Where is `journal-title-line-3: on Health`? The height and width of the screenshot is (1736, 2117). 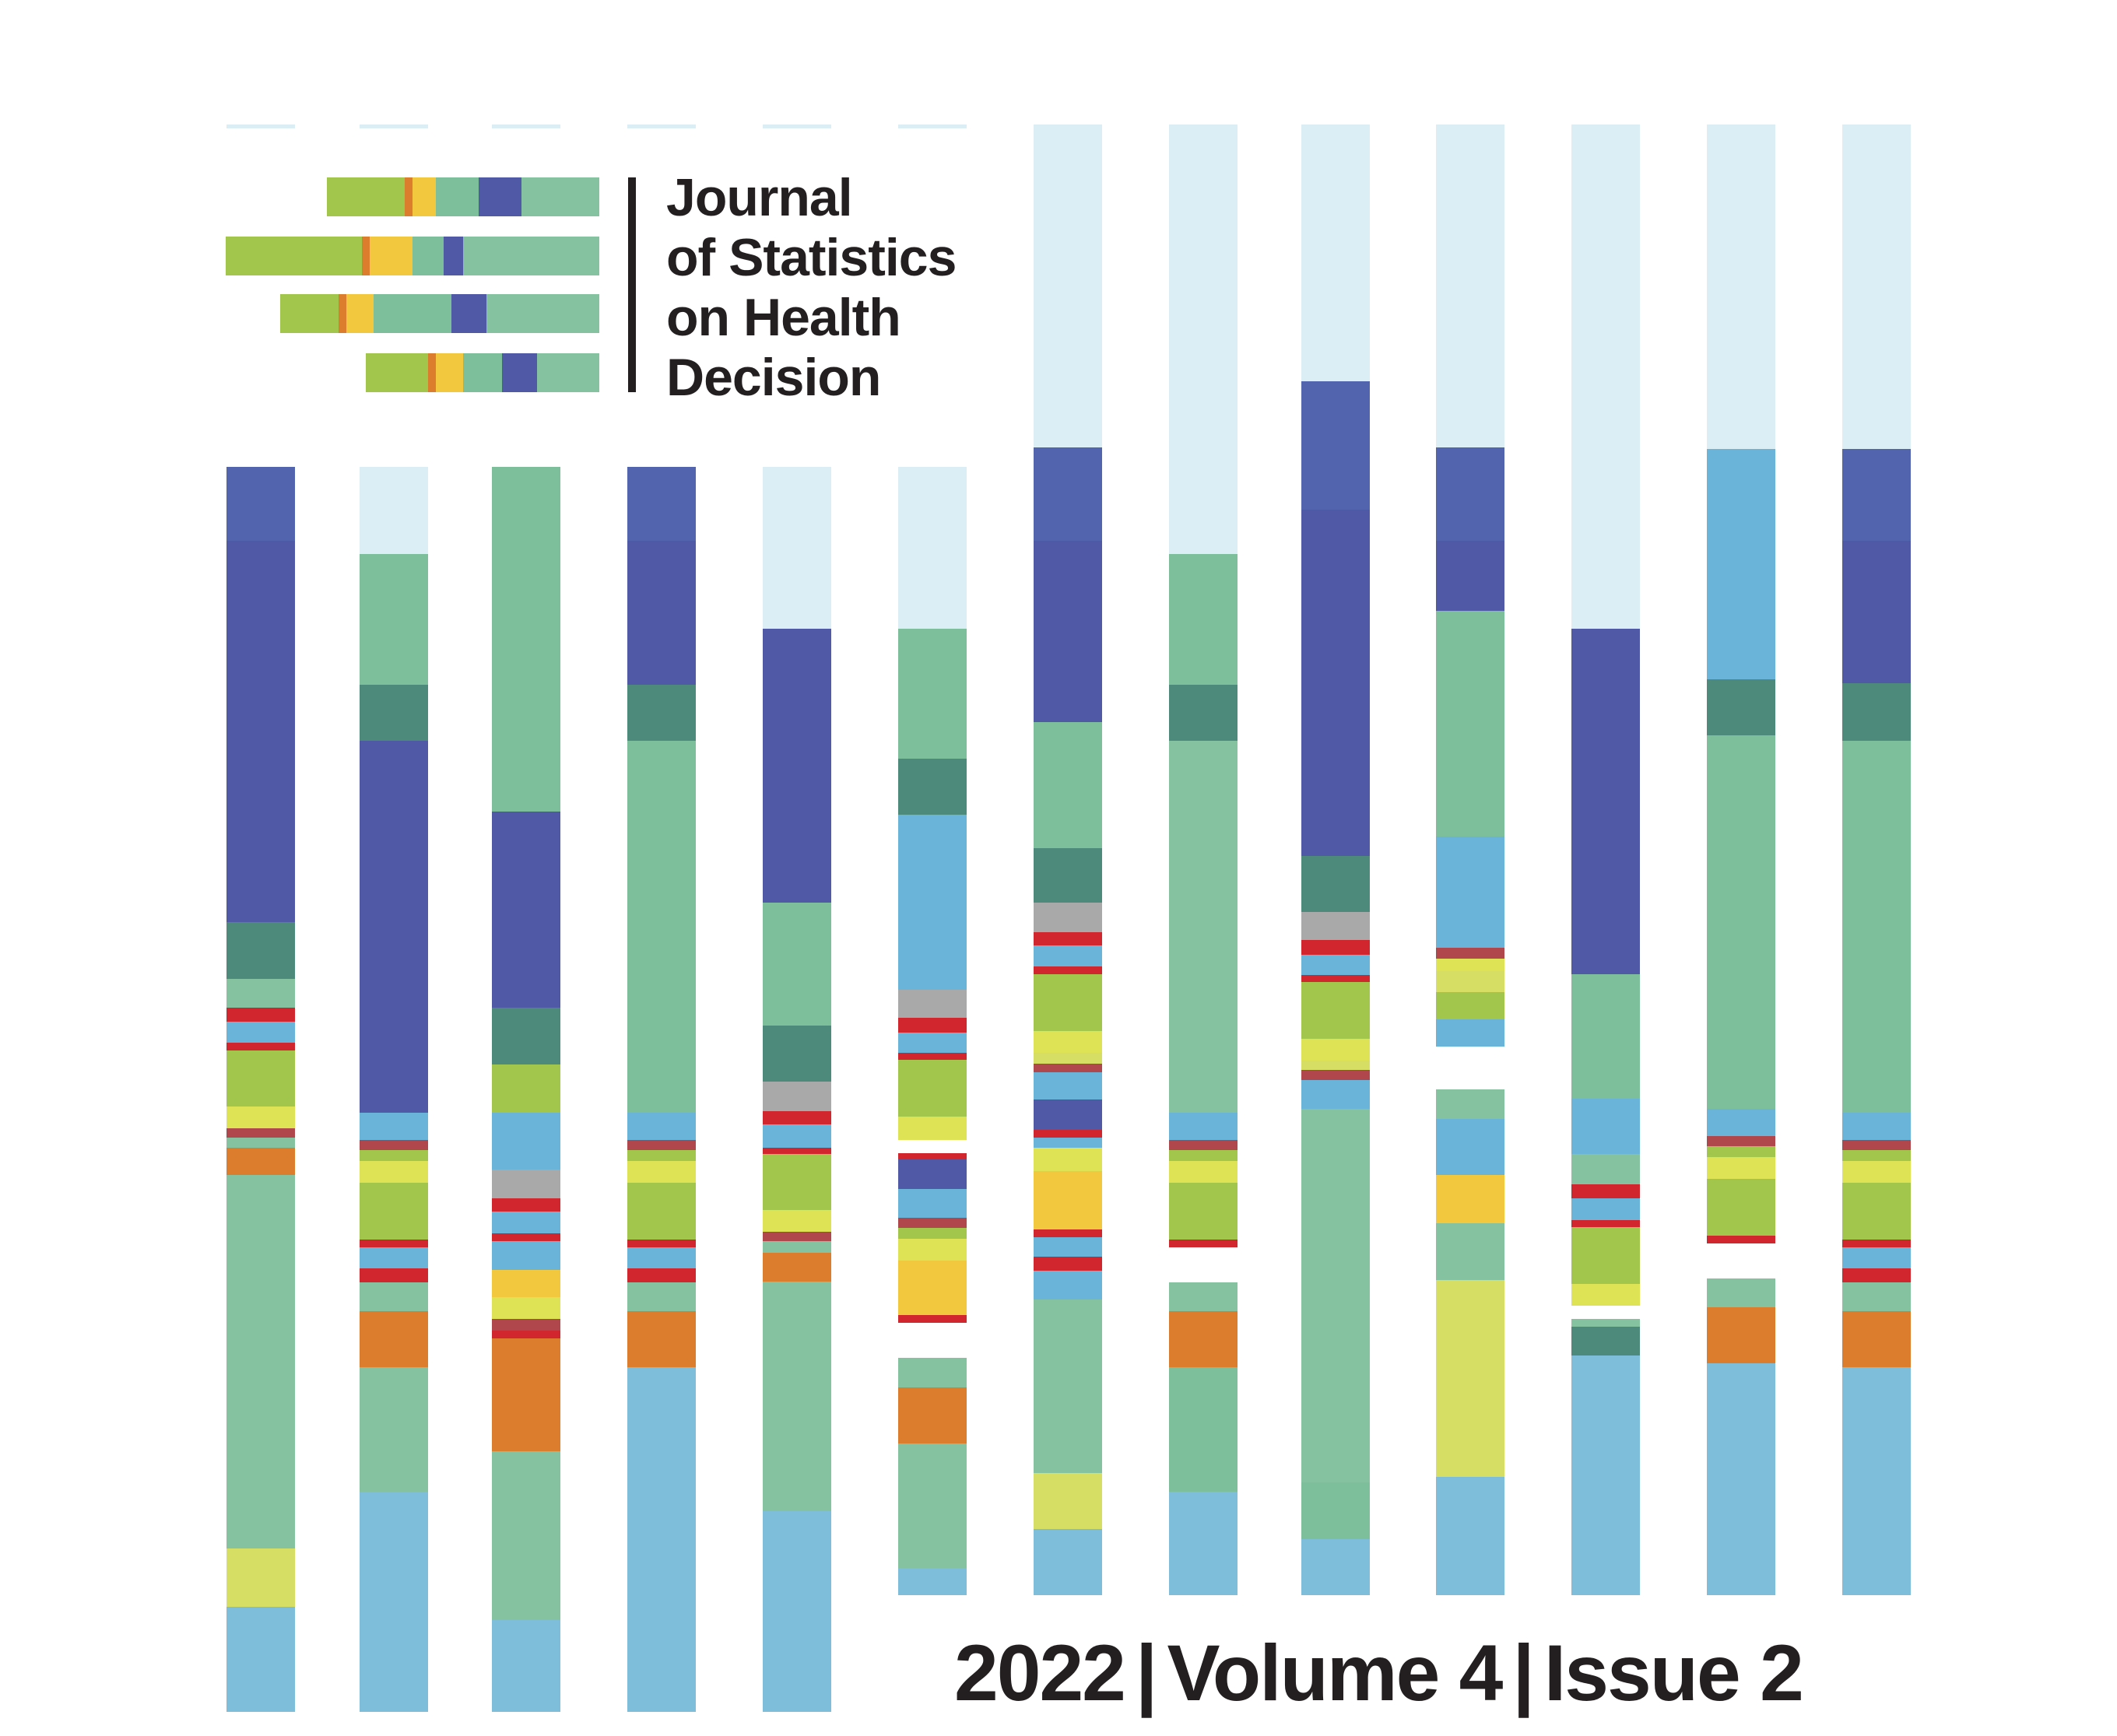
journal-title-line-3: on Health is located at coordinates (783, 317).